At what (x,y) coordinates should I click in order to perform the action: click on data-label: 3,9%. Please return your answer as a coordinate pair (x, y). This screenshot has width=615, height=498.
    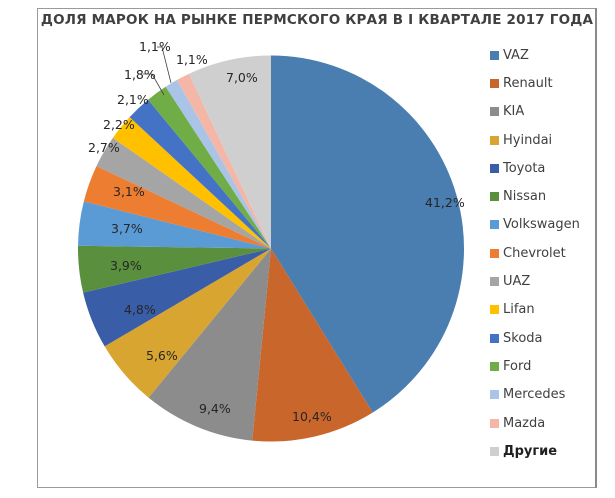
    Looking at the image, I should click on (126, 265).